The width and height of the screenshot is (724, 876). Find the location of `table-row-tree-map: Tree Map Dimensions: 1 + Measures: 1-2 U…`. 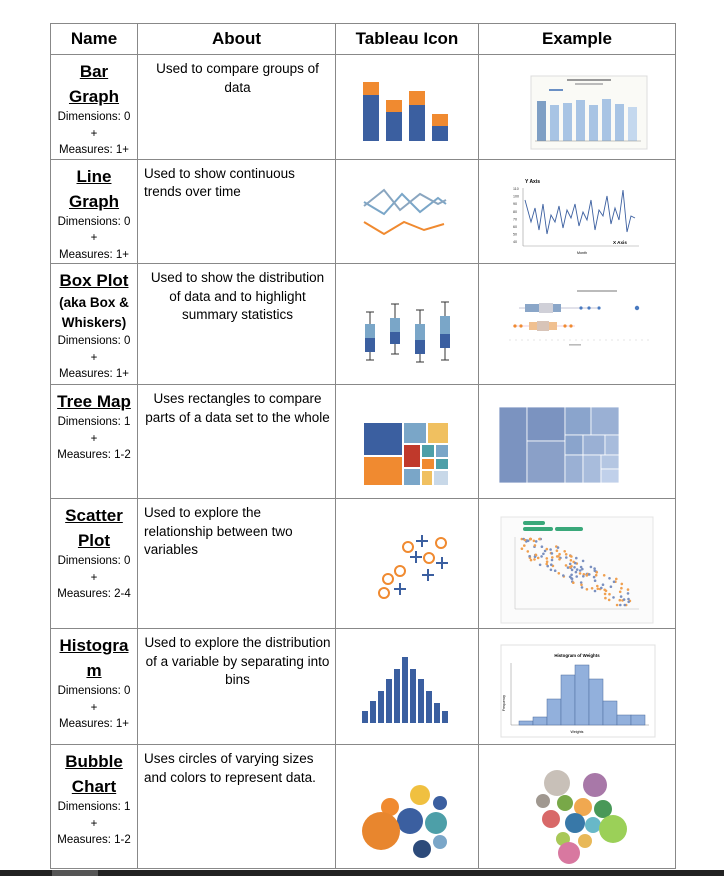

table-row-tree-map: Tree Map Dimensions: 1 + Measures: 1-2 U… is located at coordinates (363, 441).